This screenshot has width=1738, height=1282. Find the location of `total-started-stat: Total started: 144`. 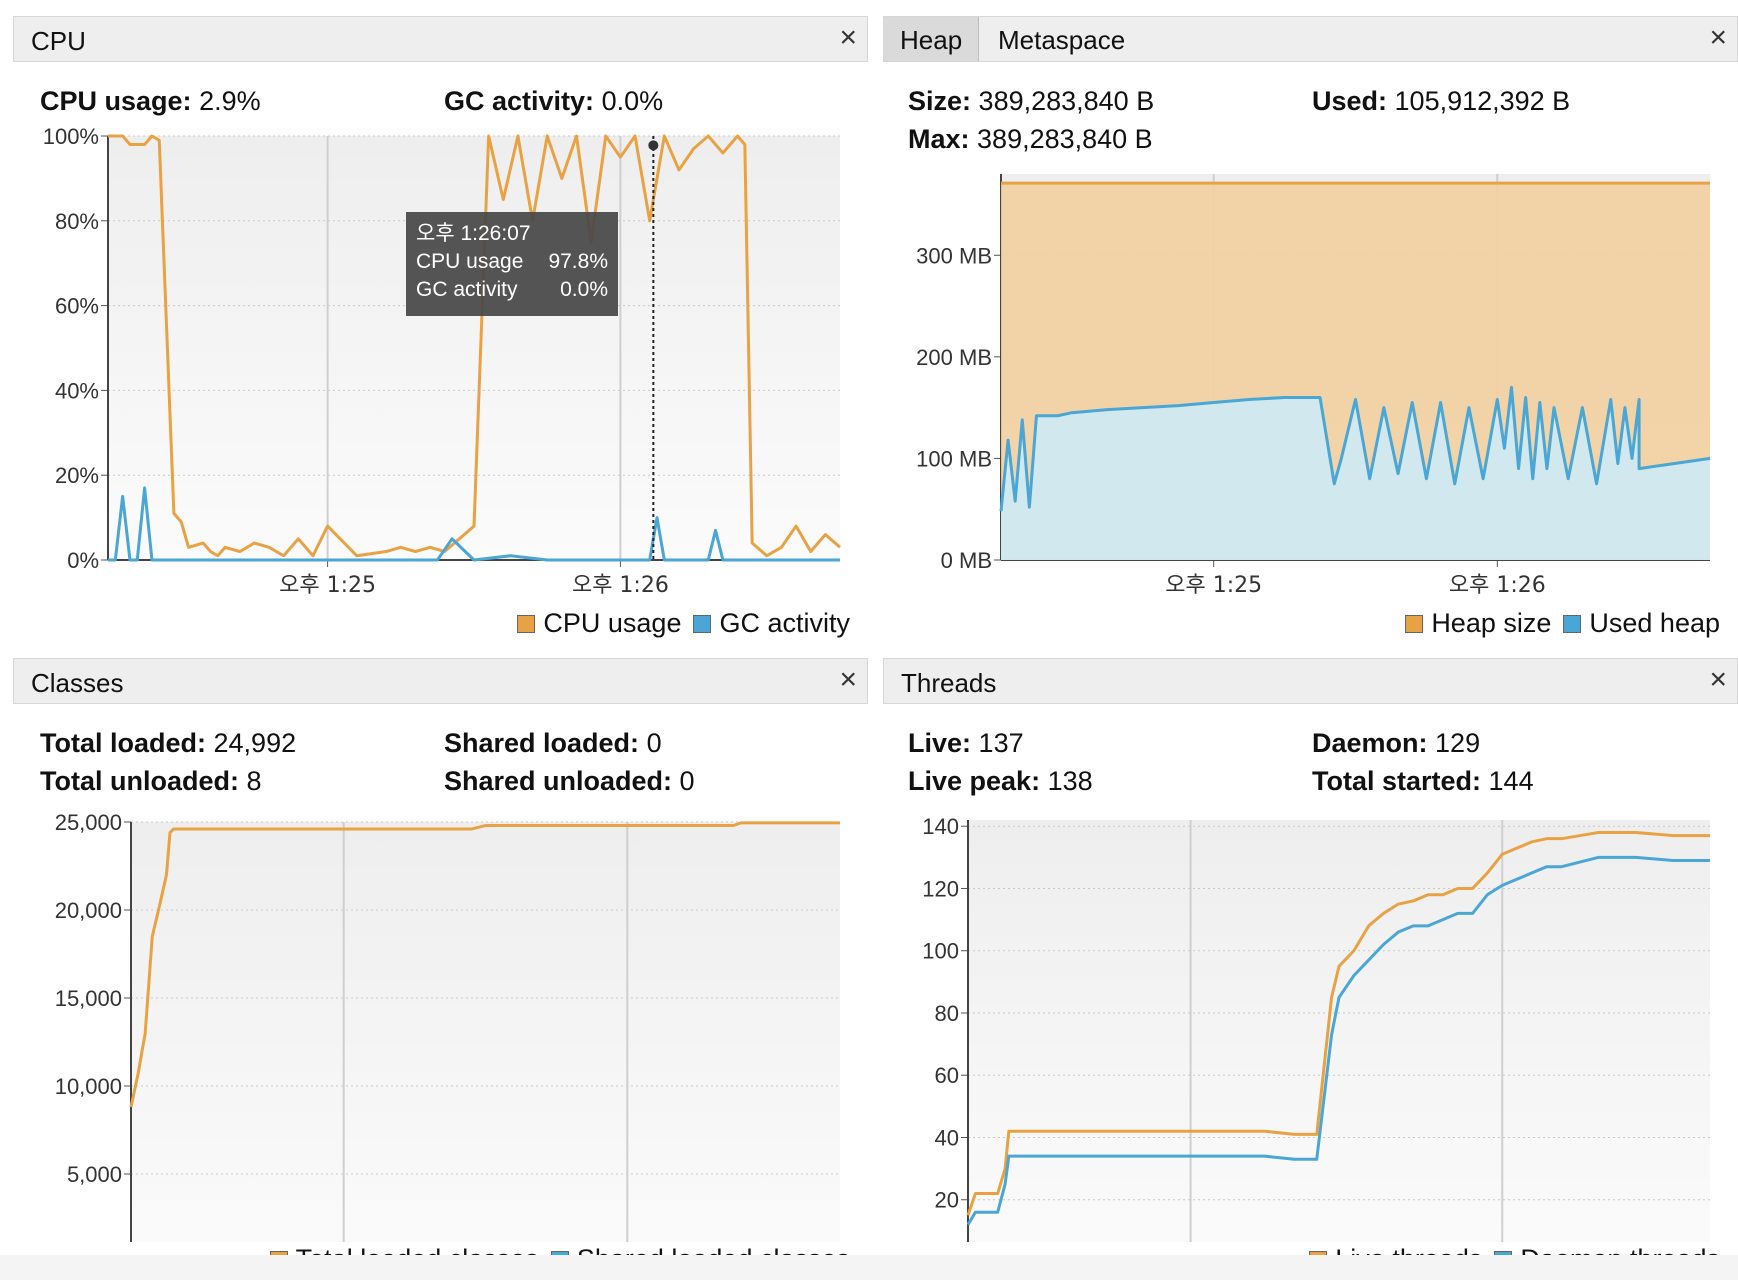

total-started-stat: Total started: 144 is located at coordinates (1423, 781).